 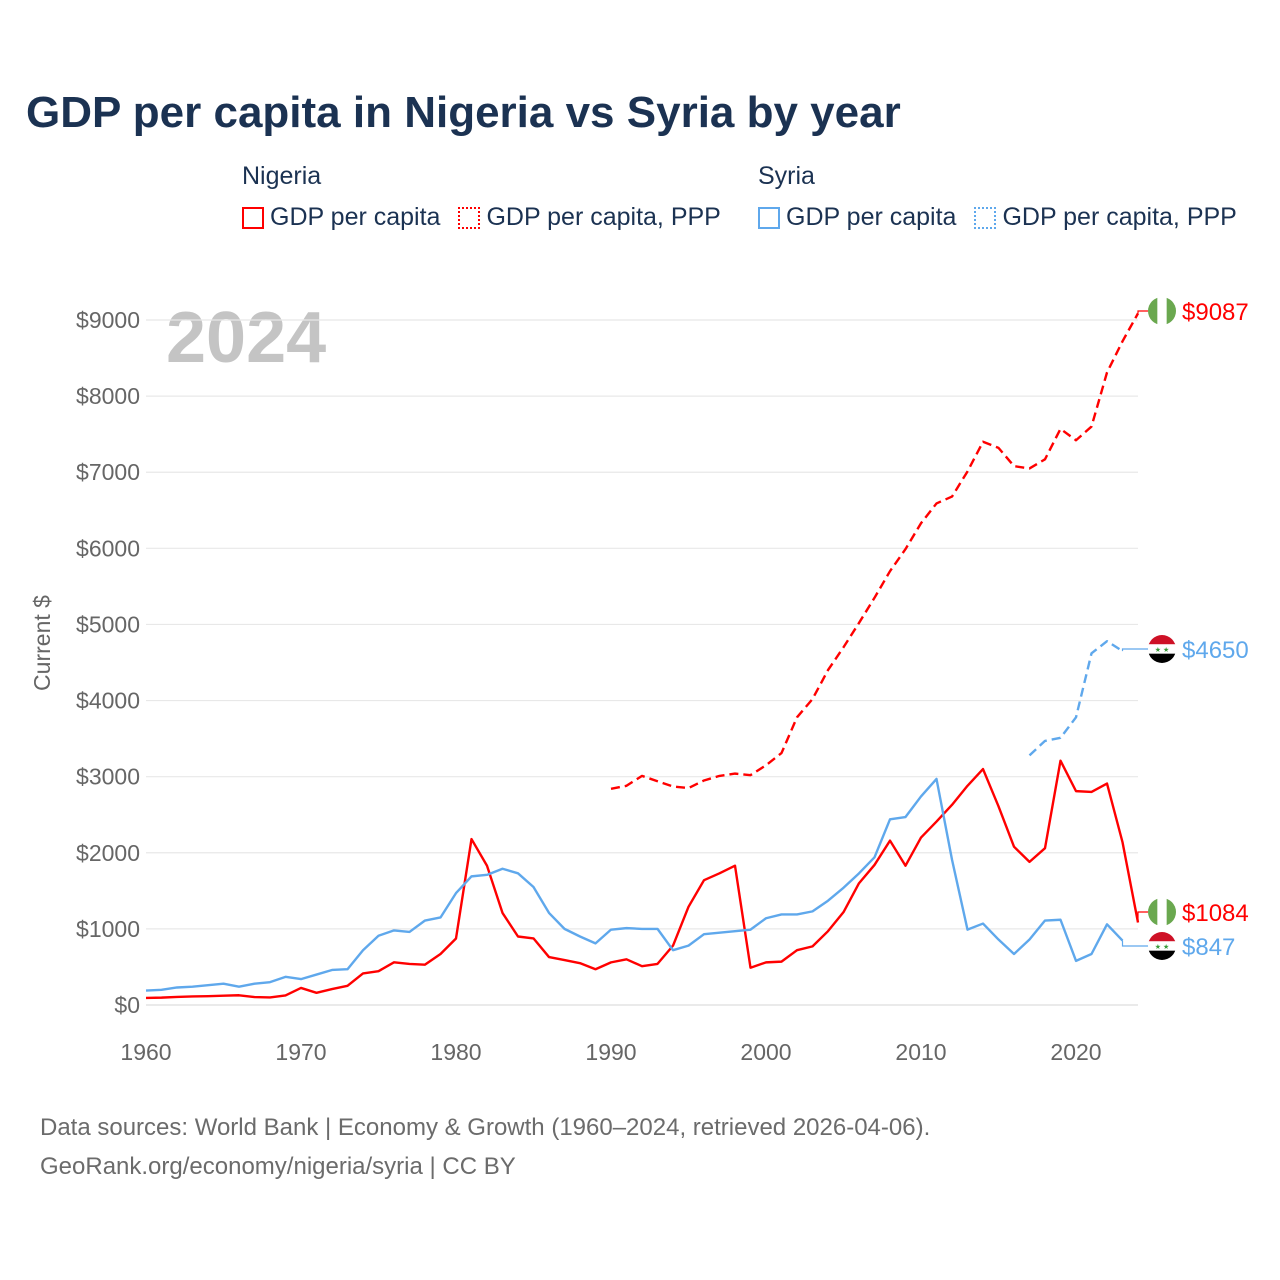 What do you see at coordinates (765, 1052) in the screenshot?
I see `x-tick-label: 2000` at bounding box center [765, 1052].